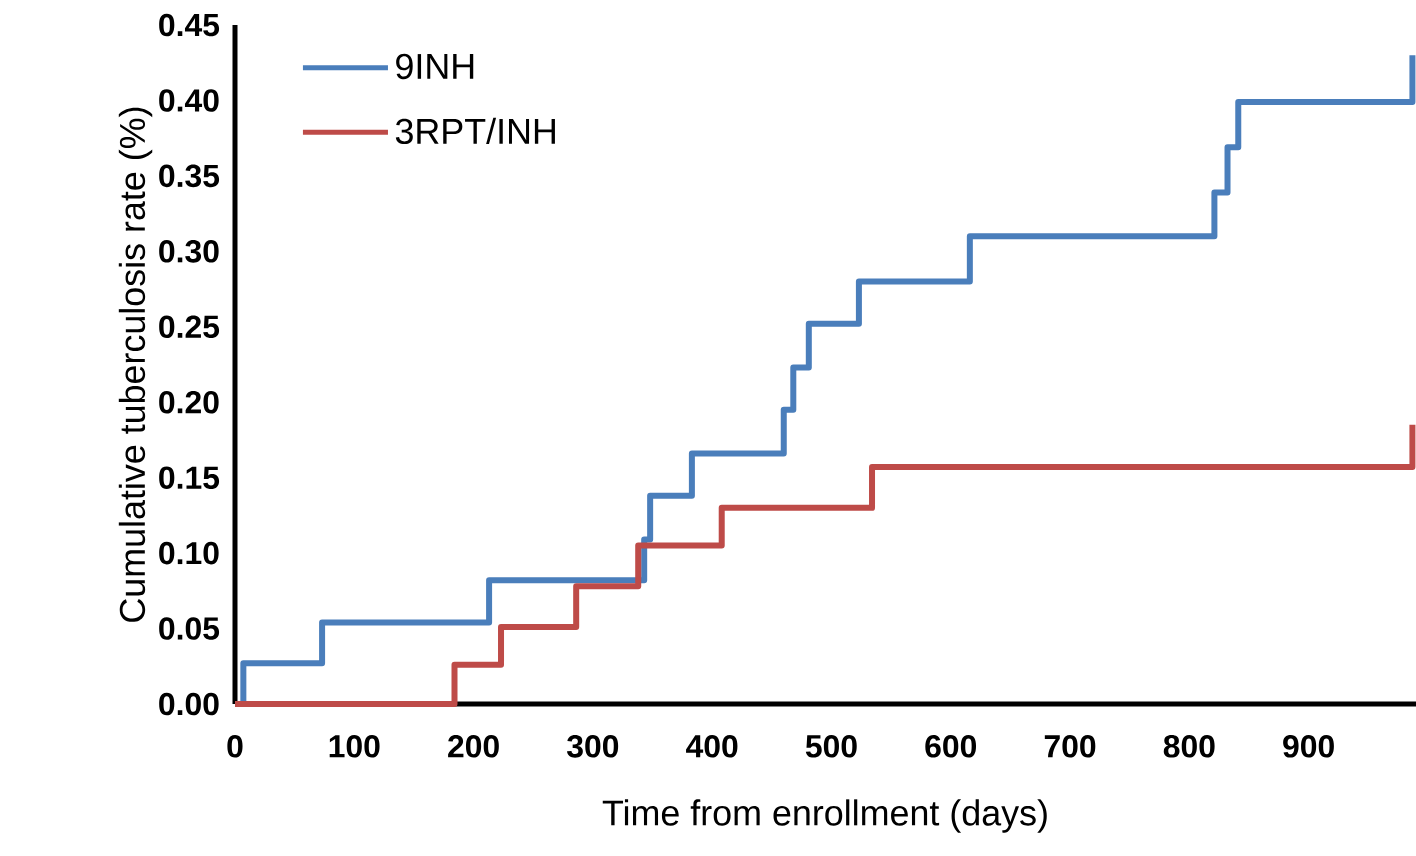 This screenshot has height=856, width=1416. What do you see at coordinates (189, 327) in the screenshot?
I see `y-tick-label: 0.25` at bounding box center [189, 327].